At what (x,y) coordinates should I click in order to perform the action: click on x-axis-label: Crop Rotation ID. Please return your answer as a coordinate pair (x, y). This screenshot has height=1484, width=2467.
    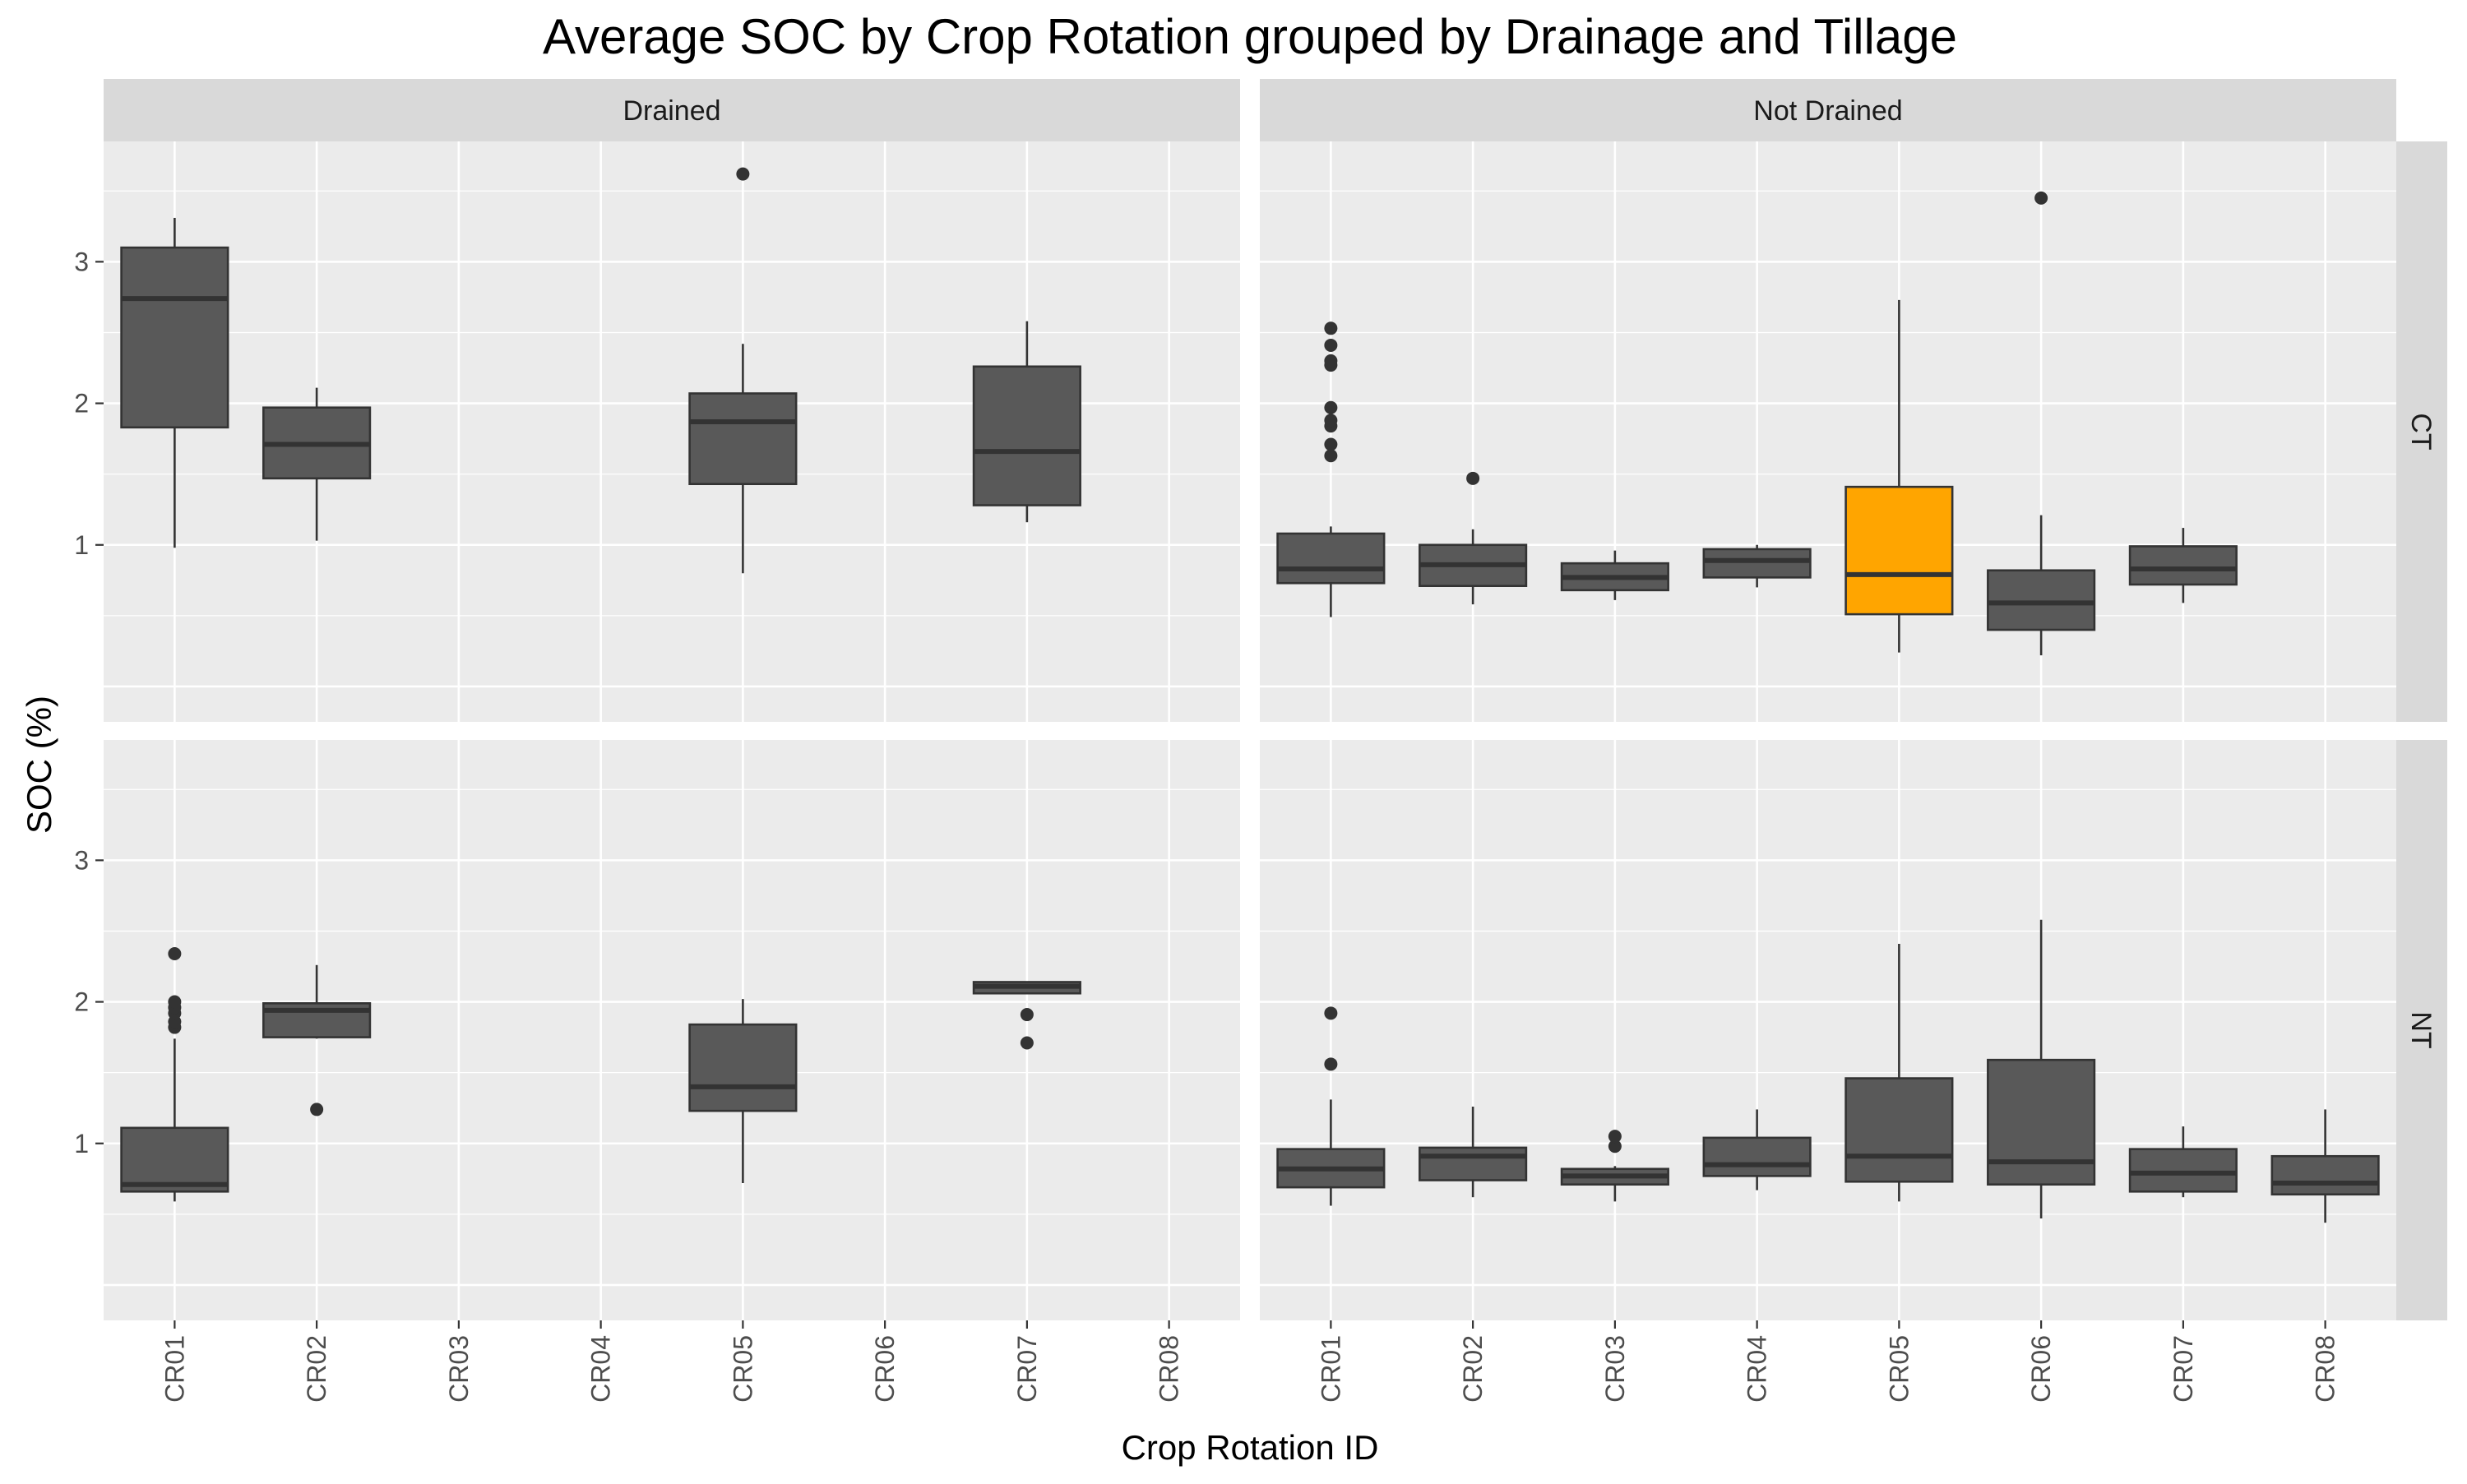
    Looking at the image, I should click on (1250, 1448).